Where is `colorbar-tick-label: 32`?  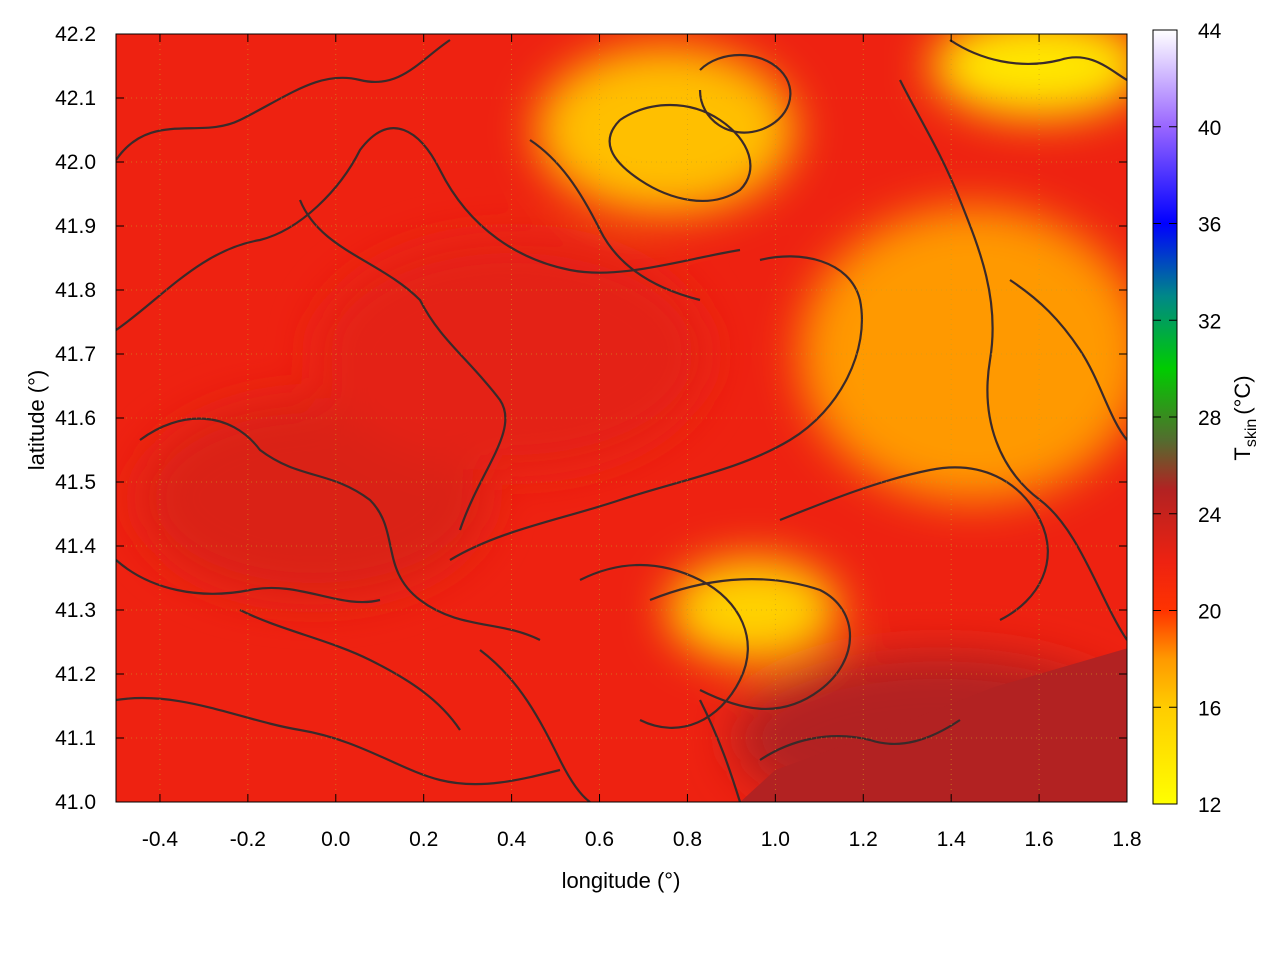
colorbar-tick-label: 32 is located at coordinates (1209, 321).